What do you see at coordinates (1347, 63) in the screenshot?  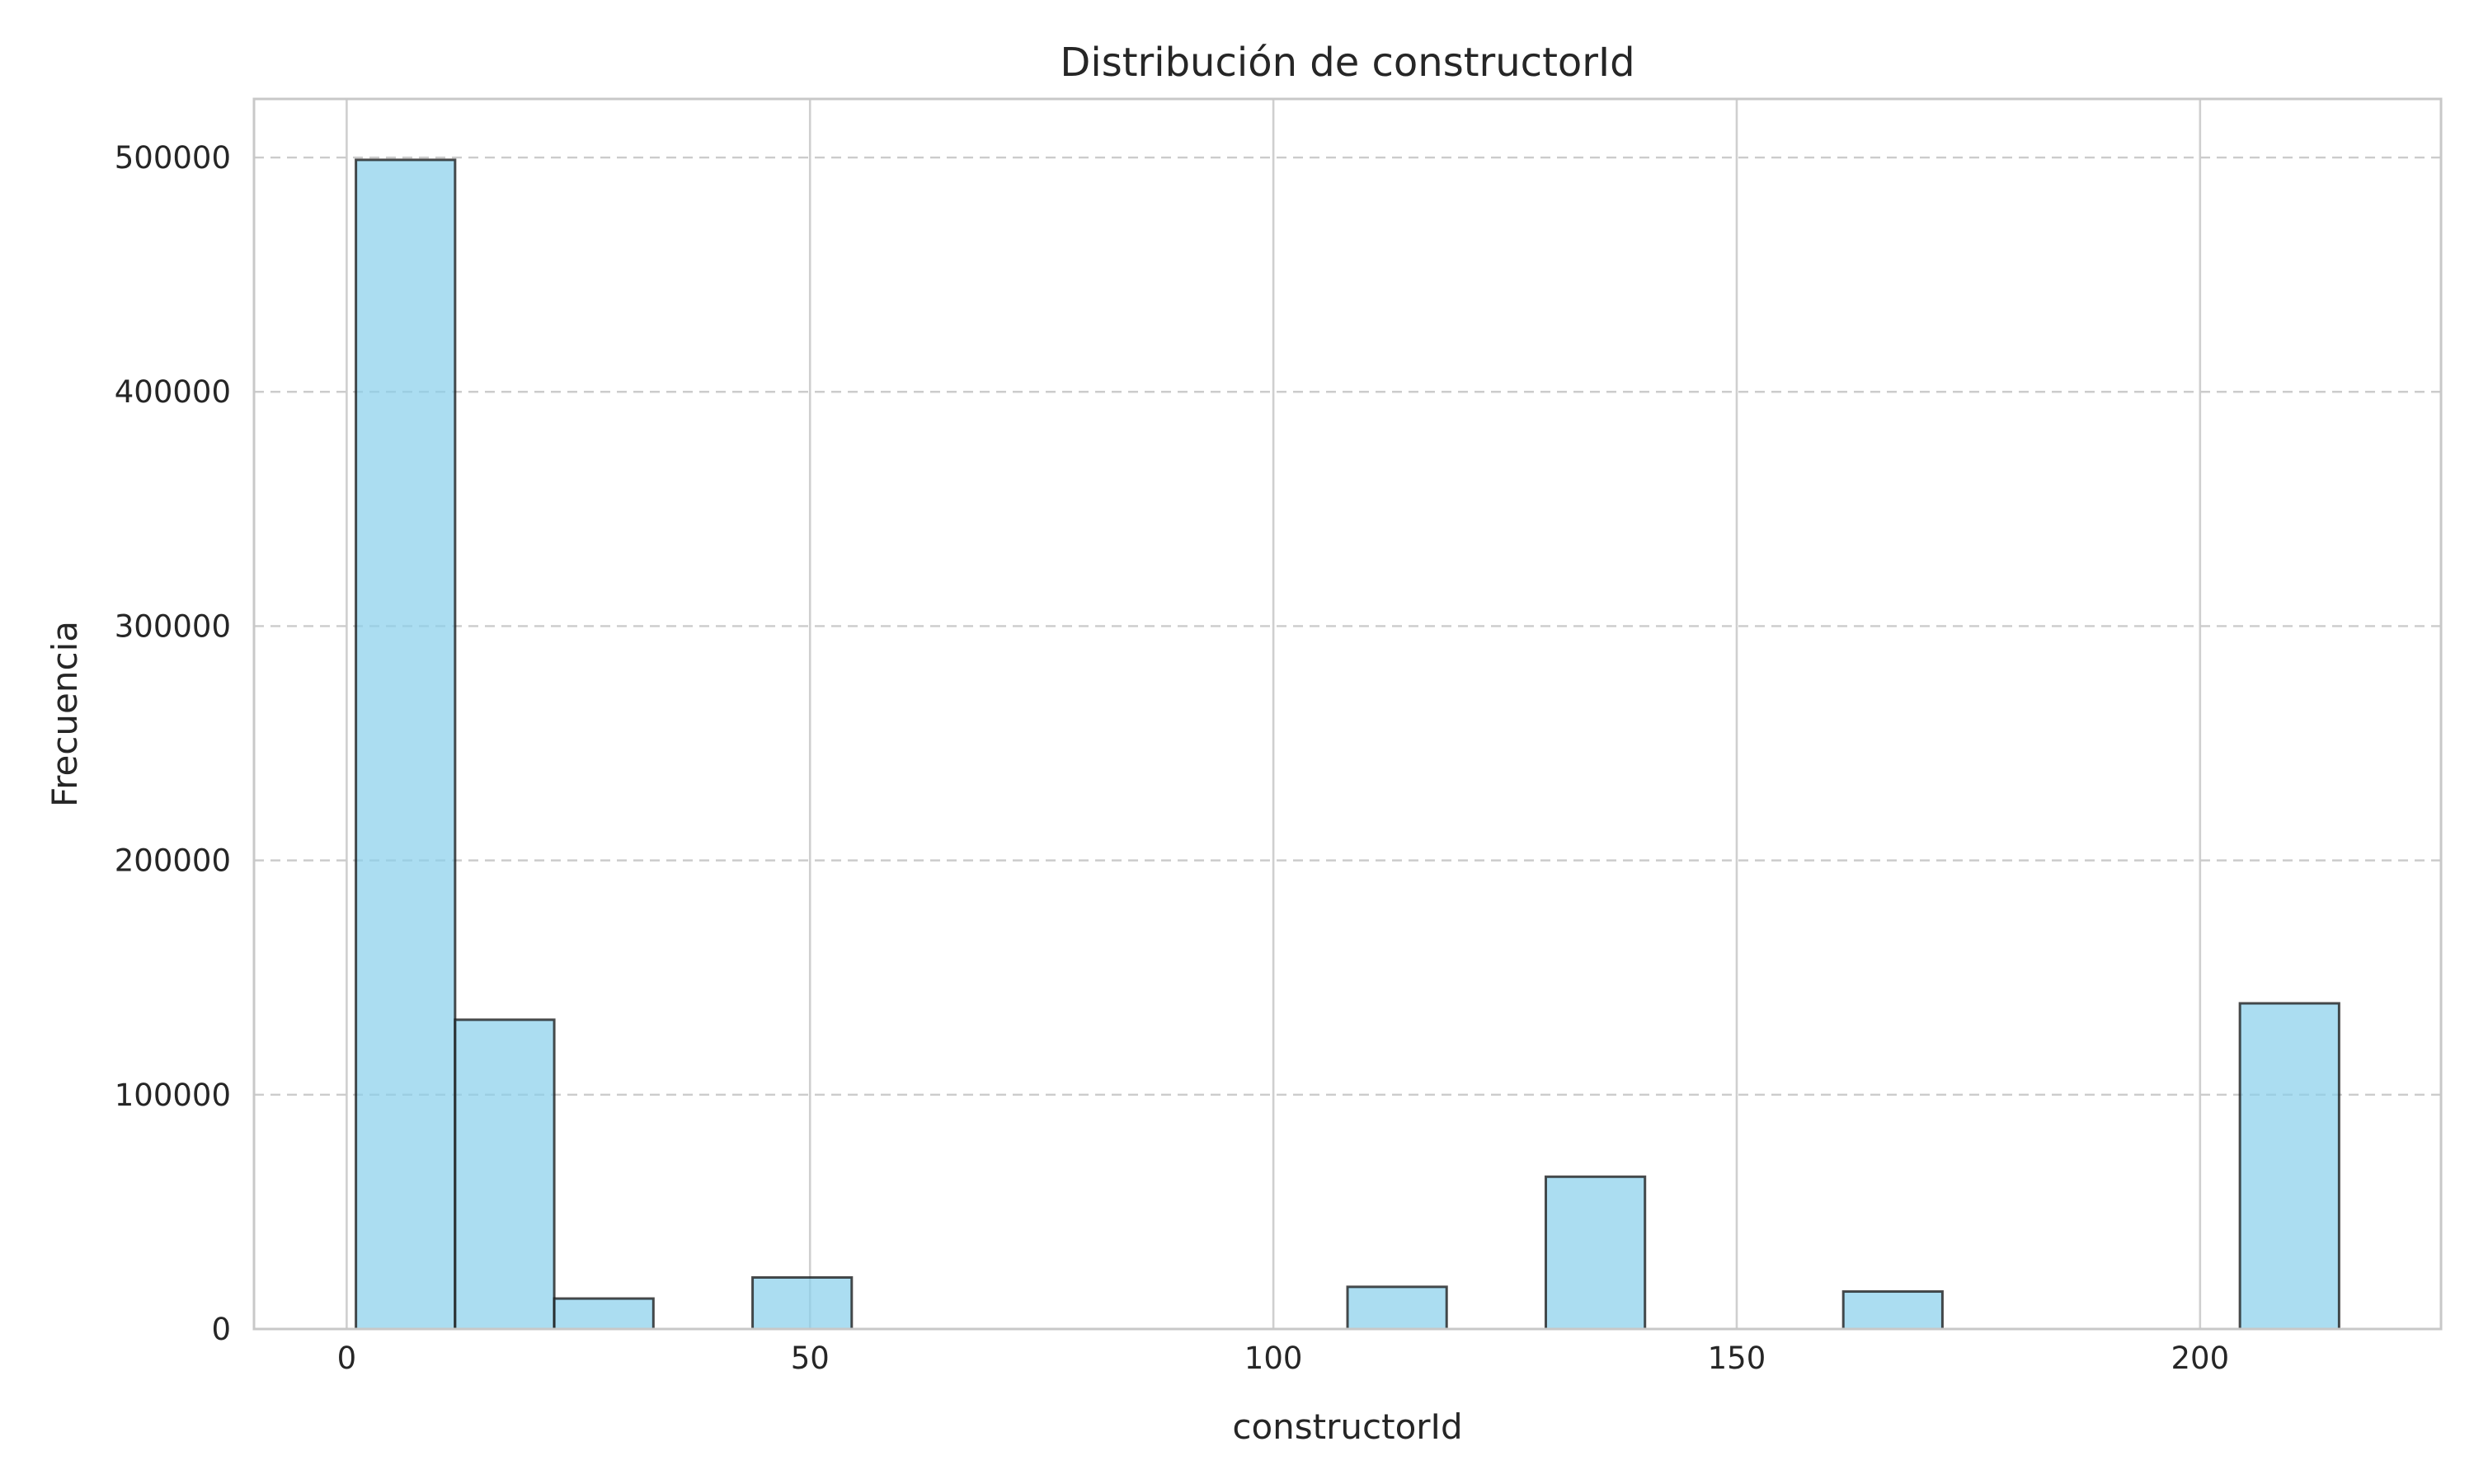 I see `chart-title: Distribución de constructorId` at bounding box center [1347, 63].